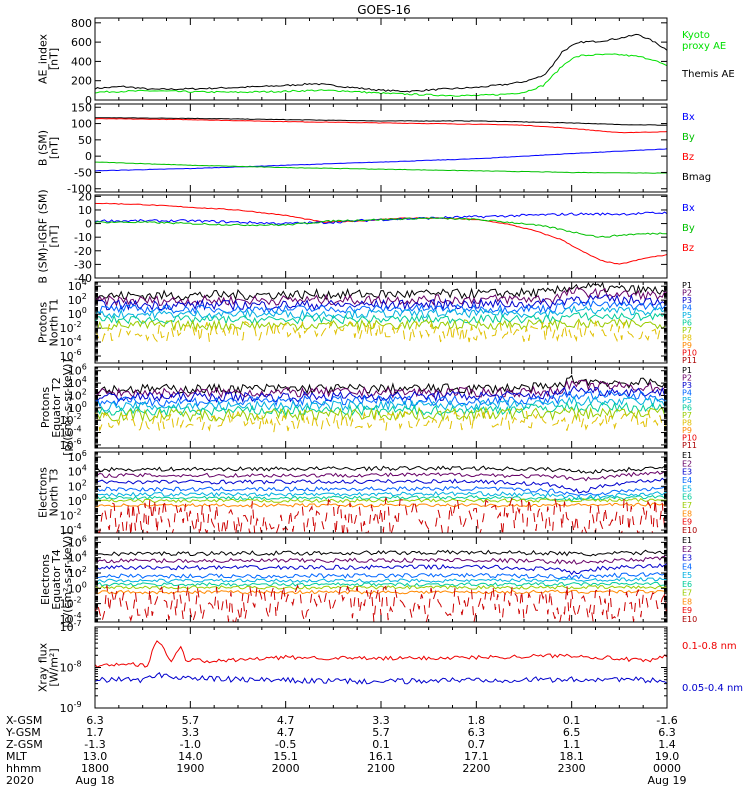  What do you see at coordinates (381, 409) in the screenshot?
I see `series-p2-p6` at bounding box center [381, 409].